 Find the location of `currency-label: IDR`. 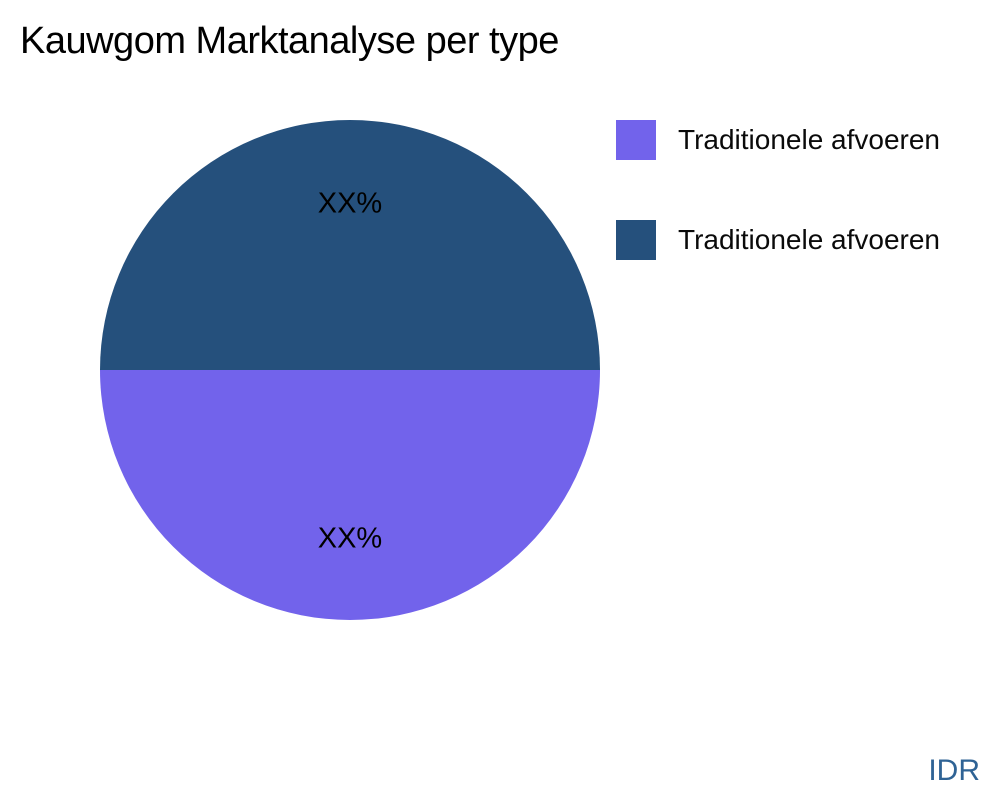

currency-label: IDR is located at coordinates (954, 770).